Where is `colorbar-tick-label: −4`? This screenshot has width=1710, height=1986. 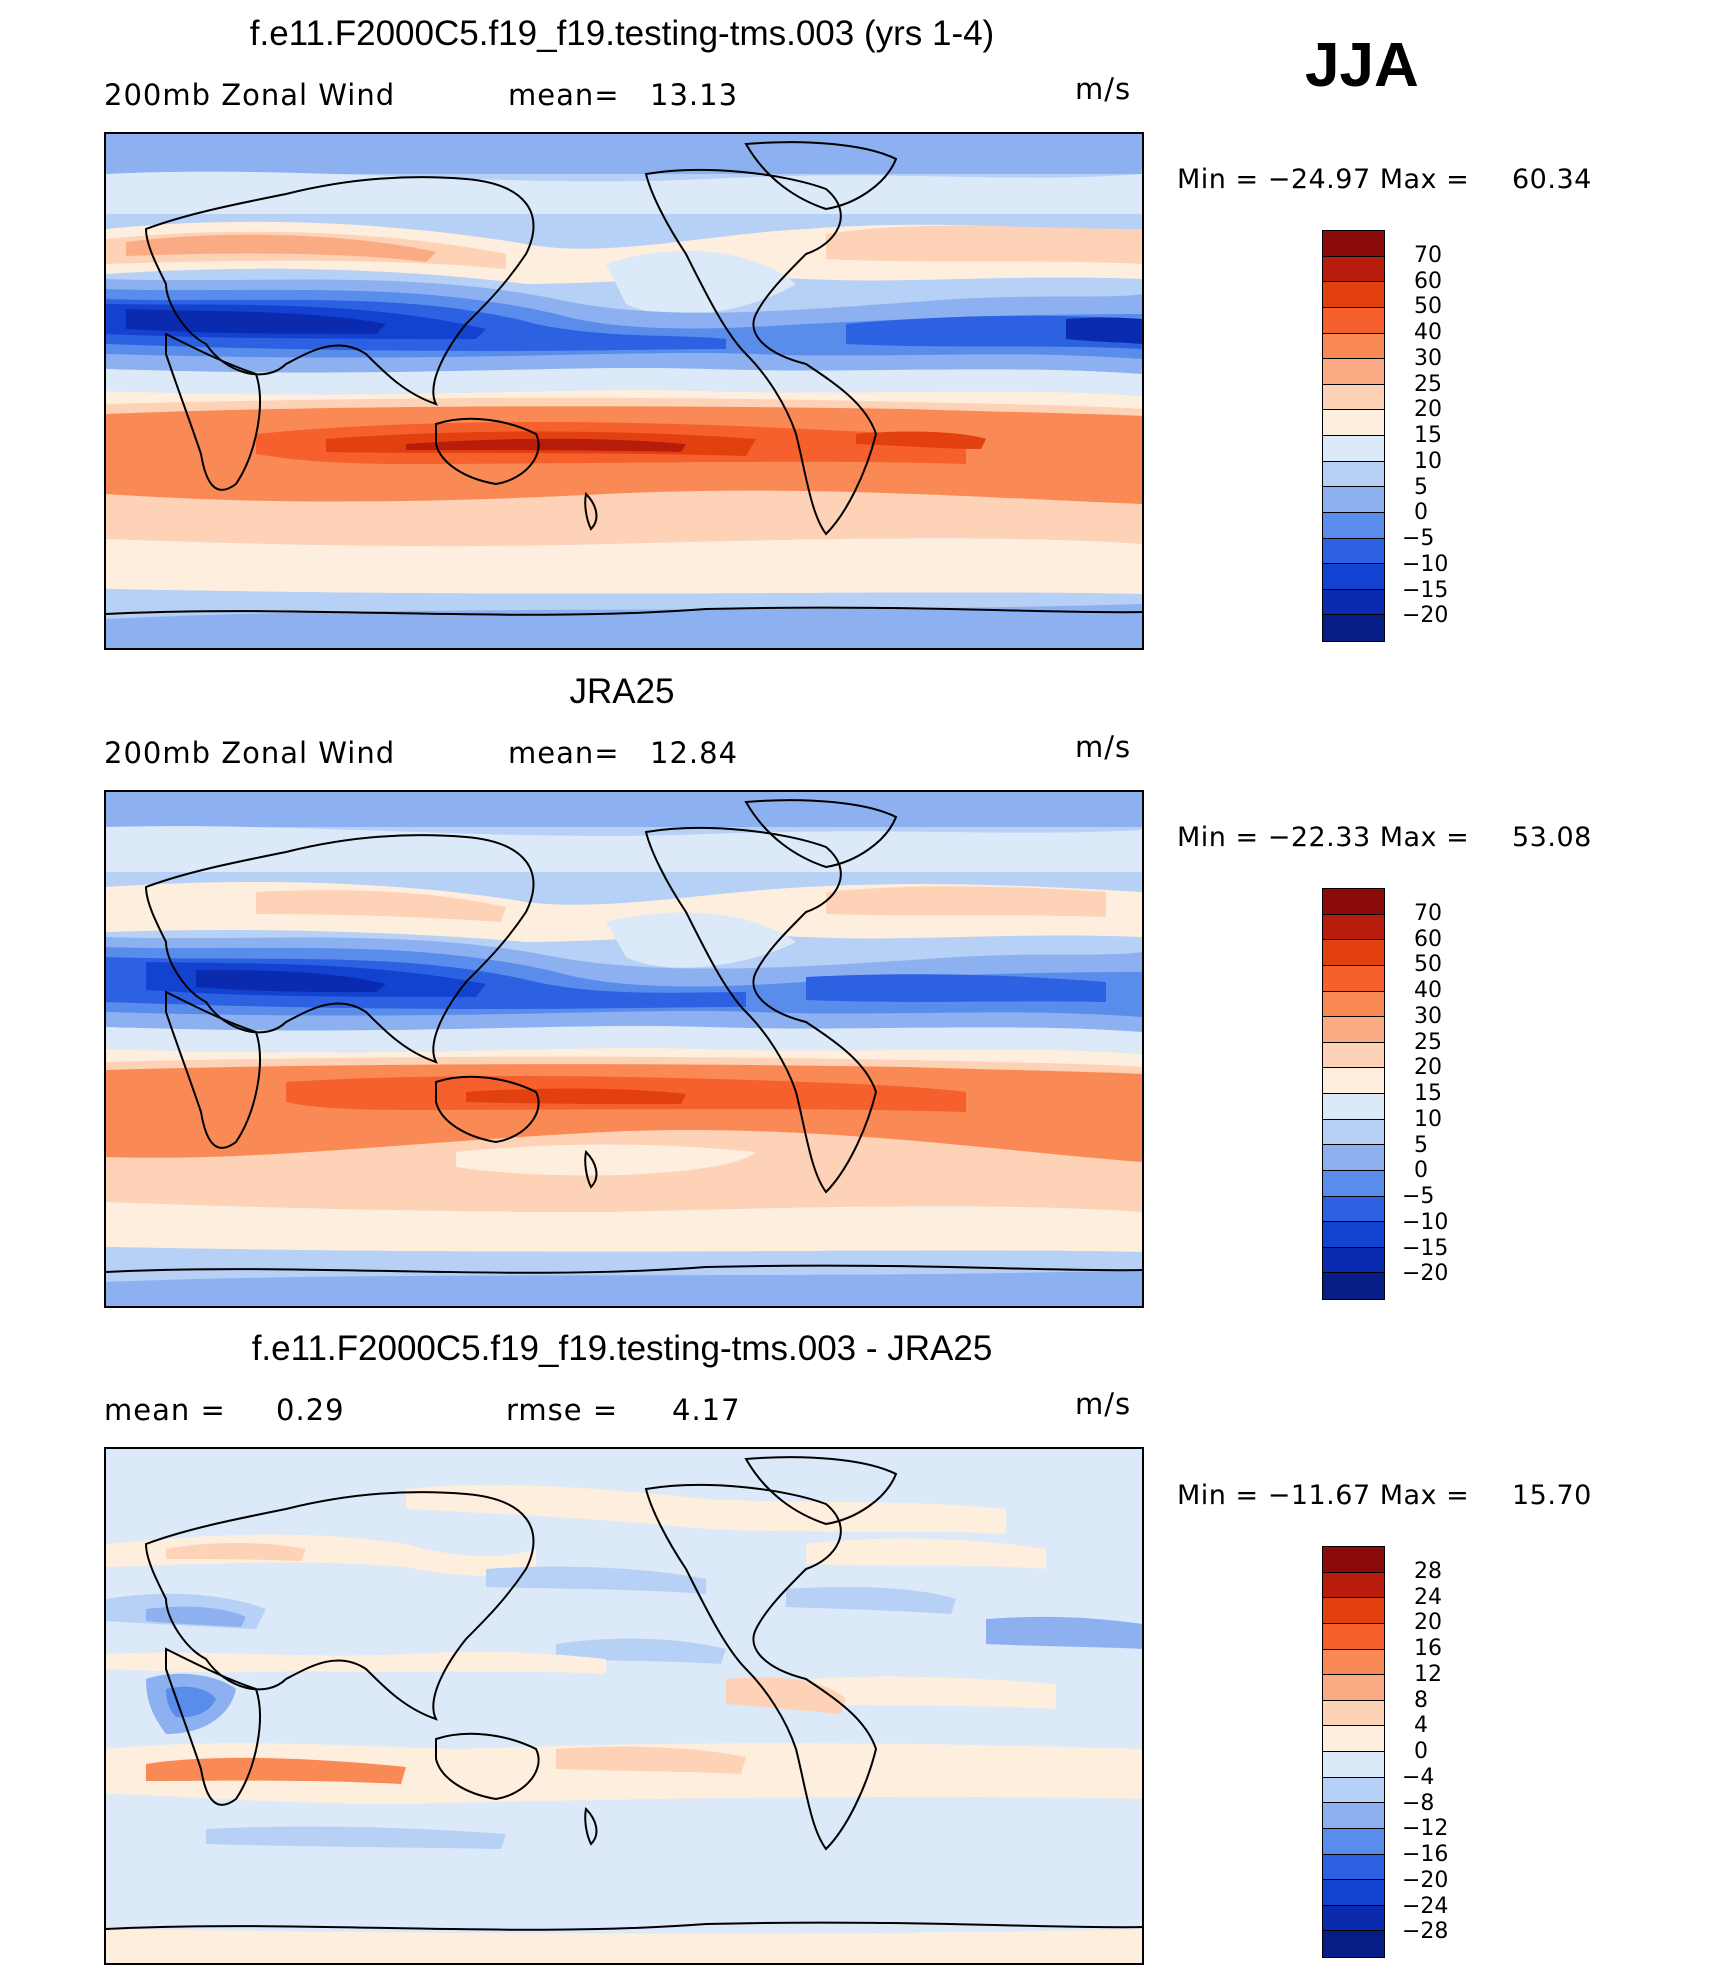
colorbar-tick-label: −4 is located at coordinates (1418, 1777).